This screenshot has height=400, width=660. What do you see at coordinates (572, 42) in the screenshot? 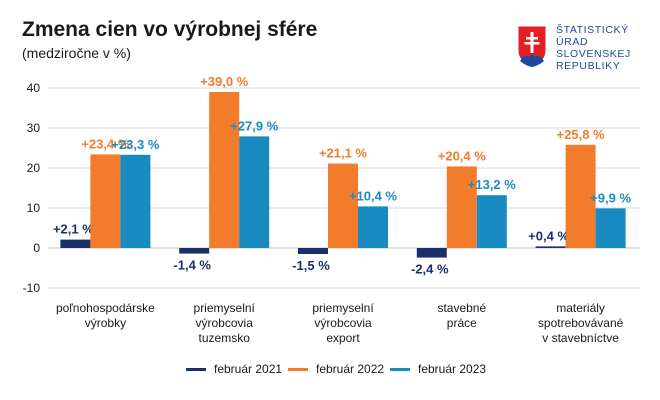
I see `logo-line: ÚRAD` at bounding box center [572, 42].